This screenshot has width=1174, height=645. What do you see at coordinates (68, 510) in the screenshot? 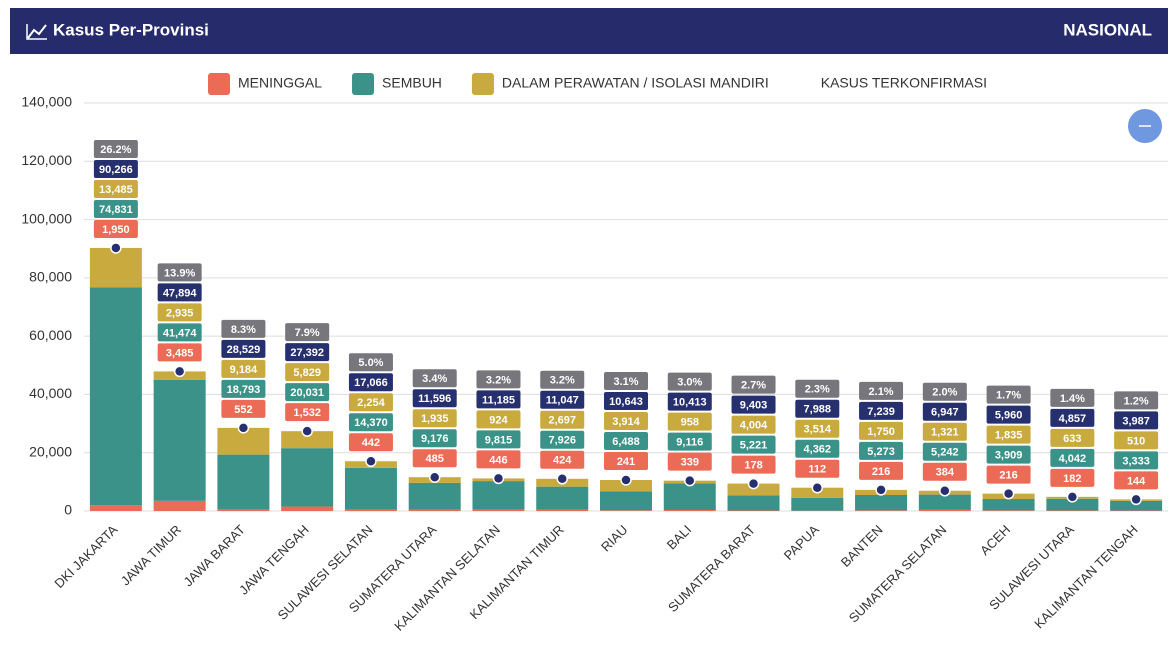
I see `y-tick-label: 0` at bounding box center [68, 510].